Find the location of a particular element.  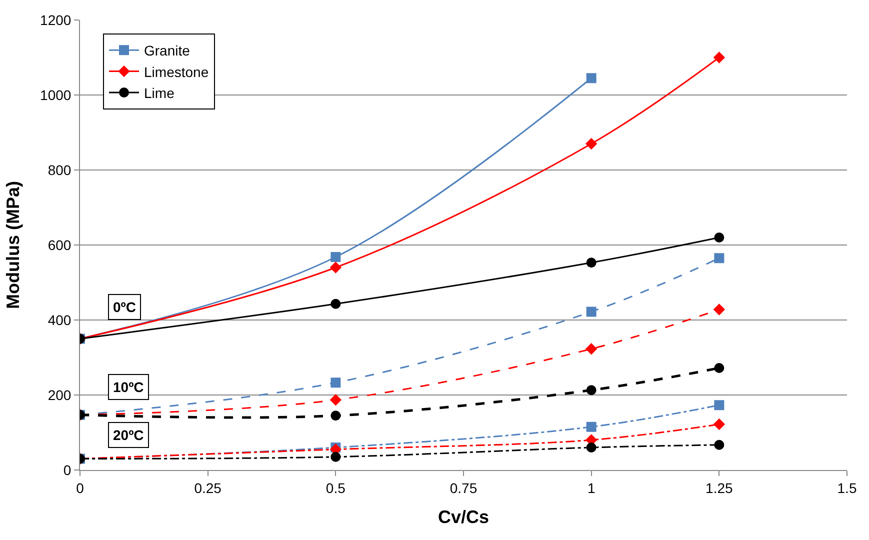

legend-label: Limestone is located at coordinates (176, 72).